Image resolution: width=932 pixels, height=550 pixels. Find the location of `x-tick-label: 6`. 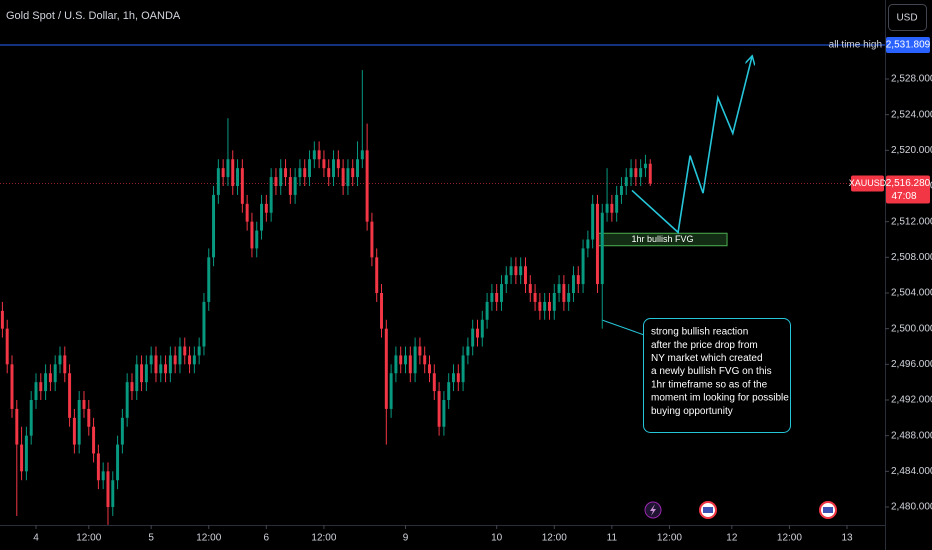

x-tick-label: 6 is located at coordinates (267, 538).